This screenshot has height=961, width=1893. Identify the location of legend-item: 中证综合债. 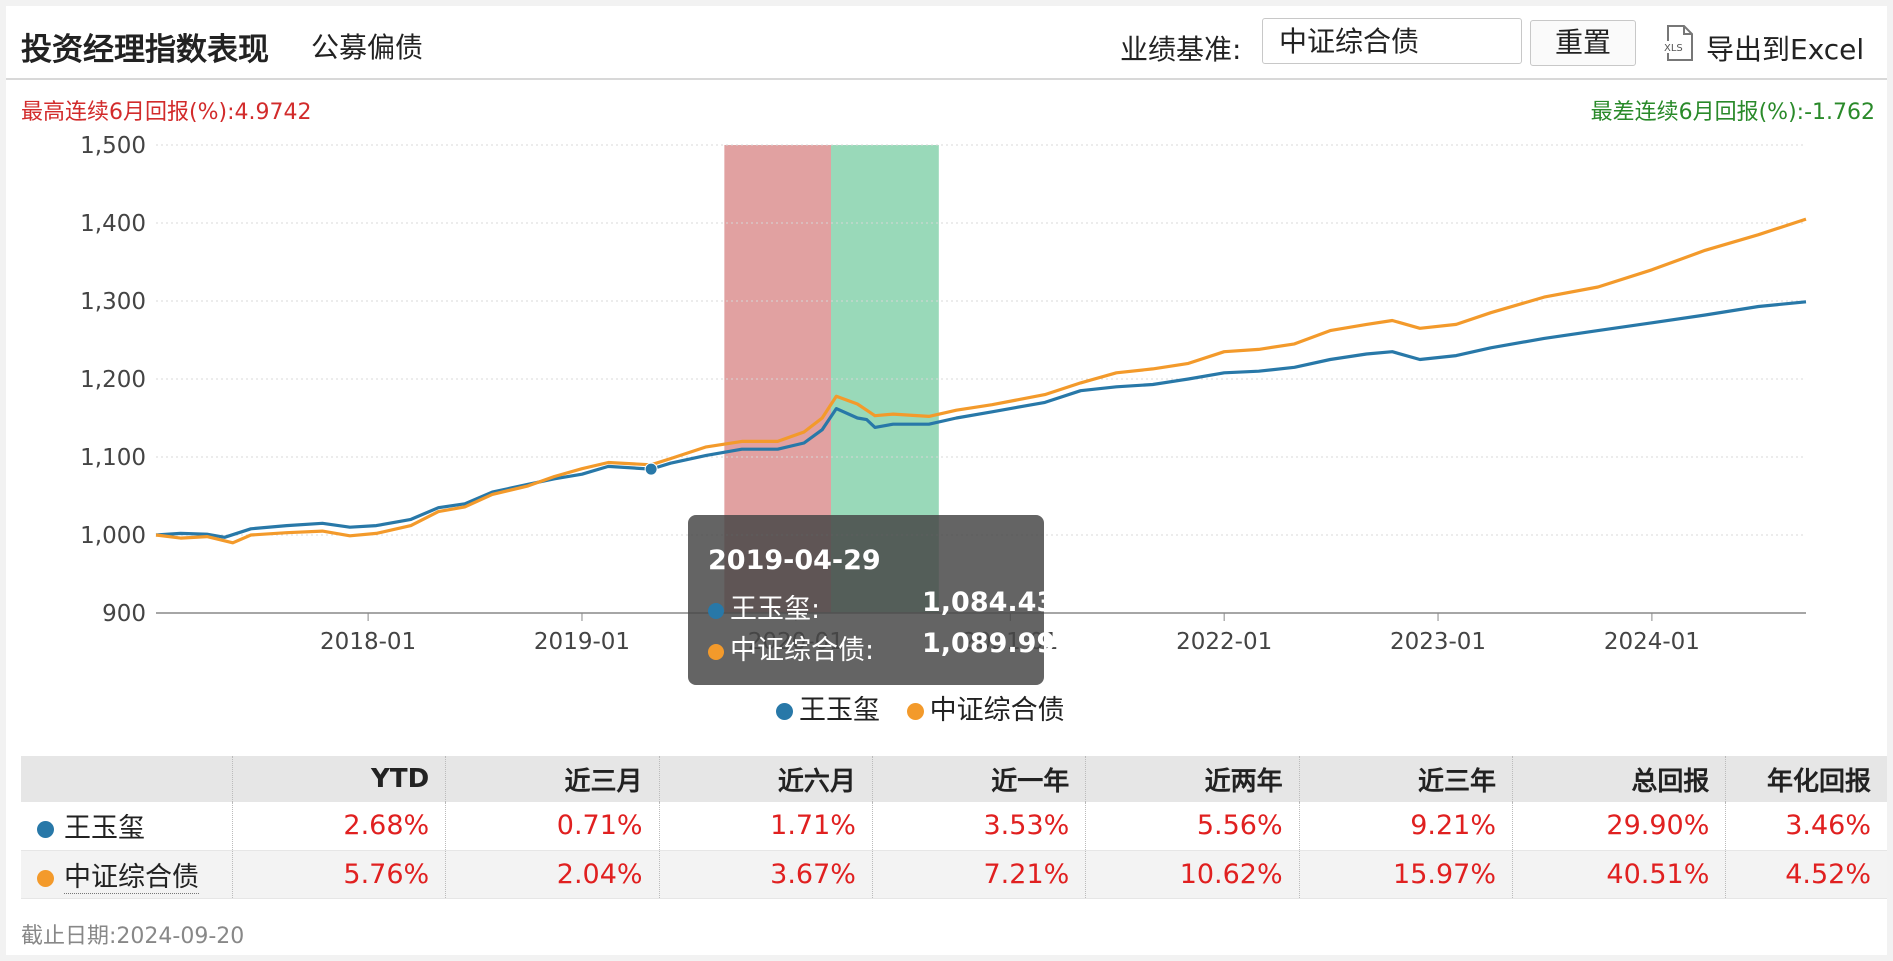
(985, 707).